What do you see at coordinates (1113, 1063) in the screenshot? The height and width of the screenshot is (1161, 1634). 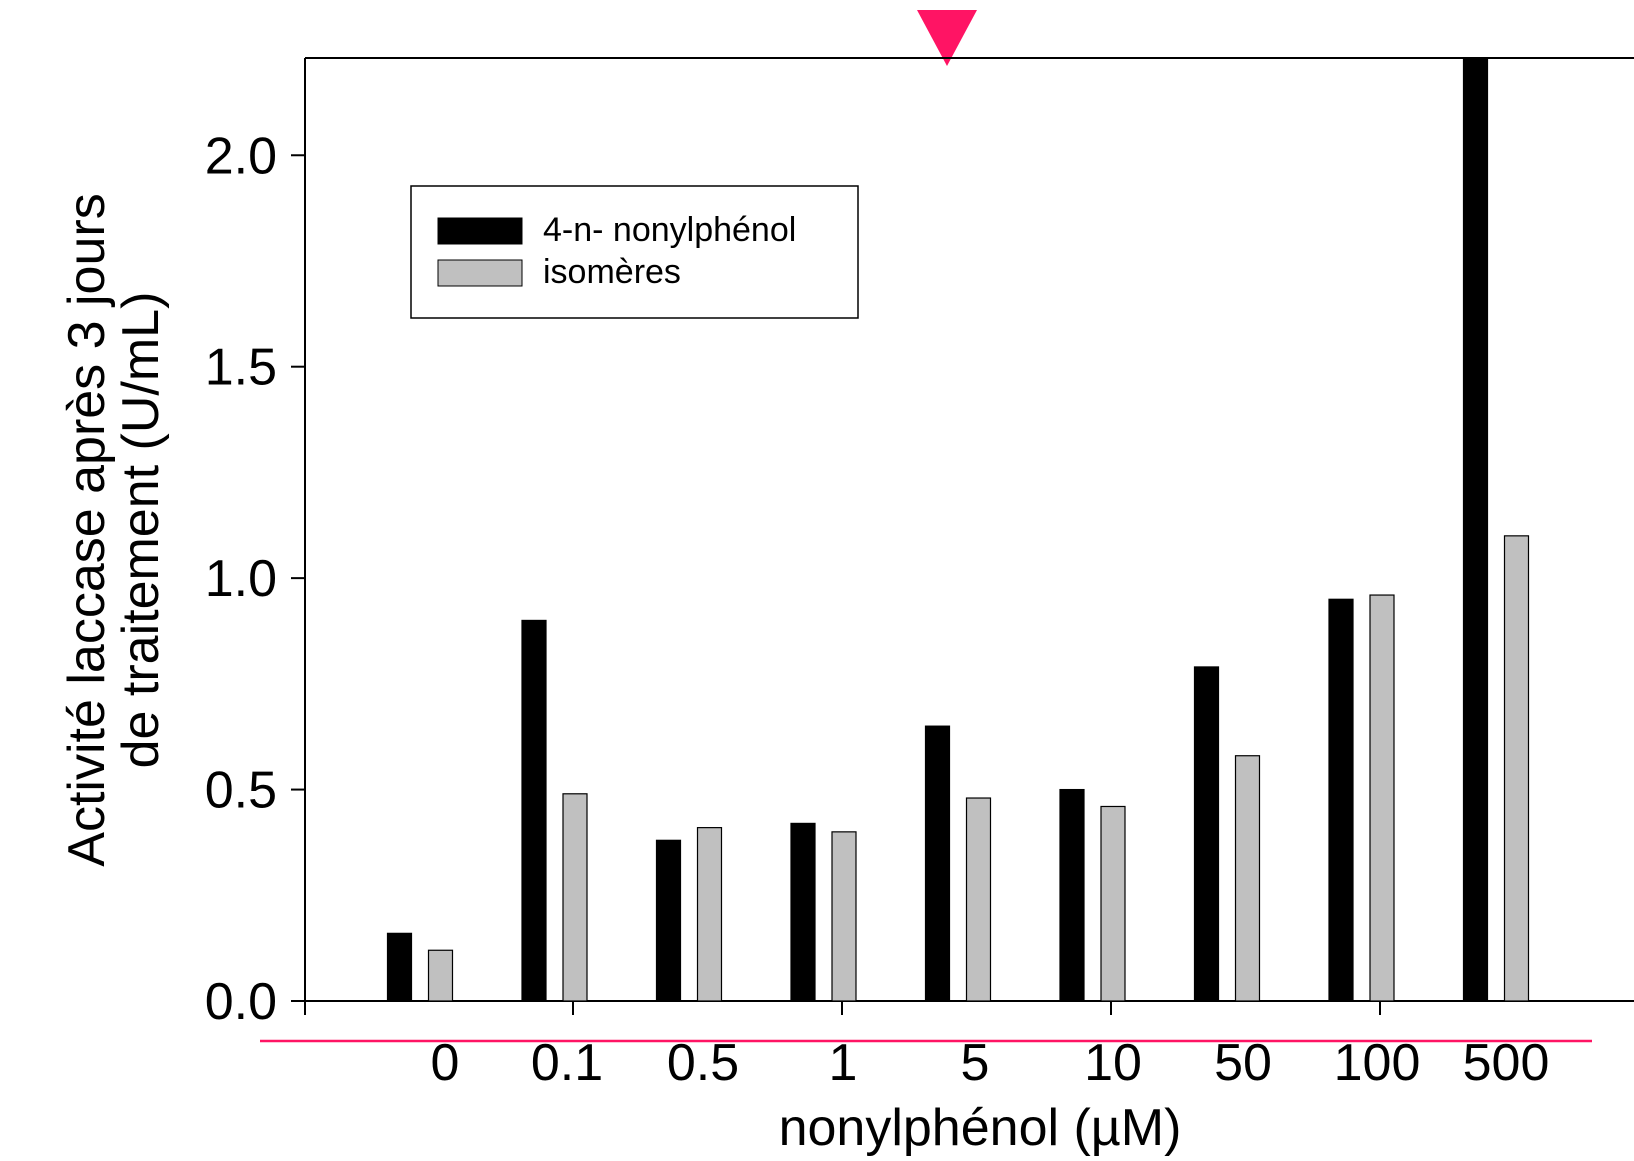 I see `x-tick-label: 10` at bounding box center [1113, 1063].